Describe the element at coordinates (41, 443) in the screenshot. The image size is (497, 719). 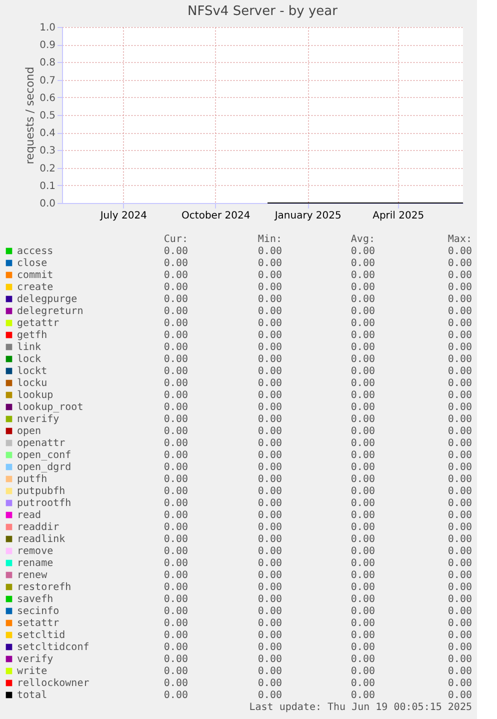
I see `legend-label: openattr` at that location.